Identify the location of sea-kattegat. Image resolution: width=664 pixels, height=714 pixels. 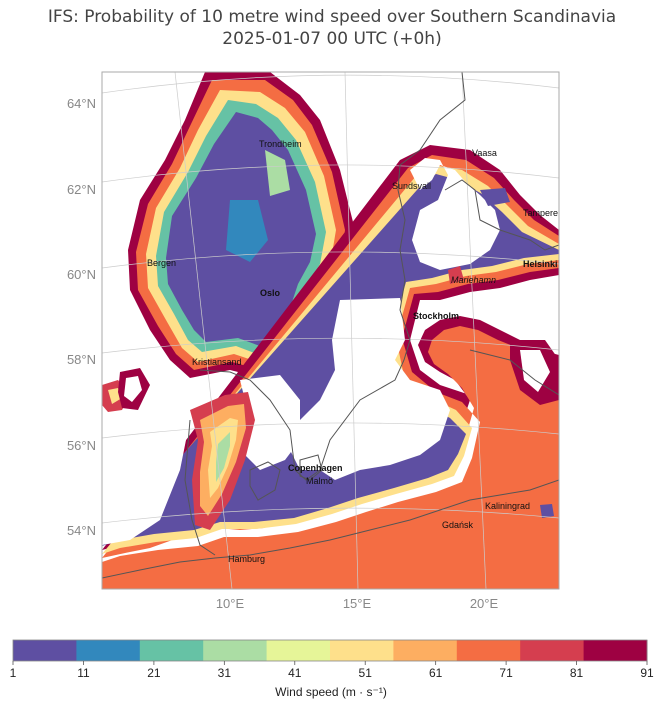
(270, 422).